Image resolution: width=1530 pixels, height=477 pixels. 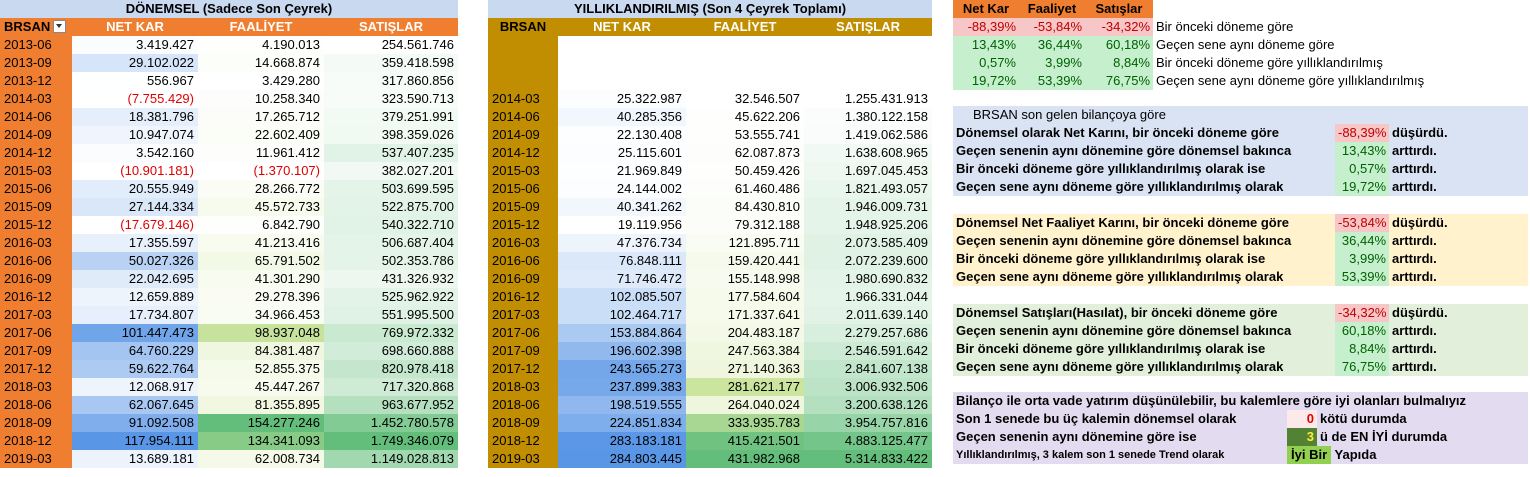 I want to click on left-value-cell: 502.353.786, so click(x=391, y=261).